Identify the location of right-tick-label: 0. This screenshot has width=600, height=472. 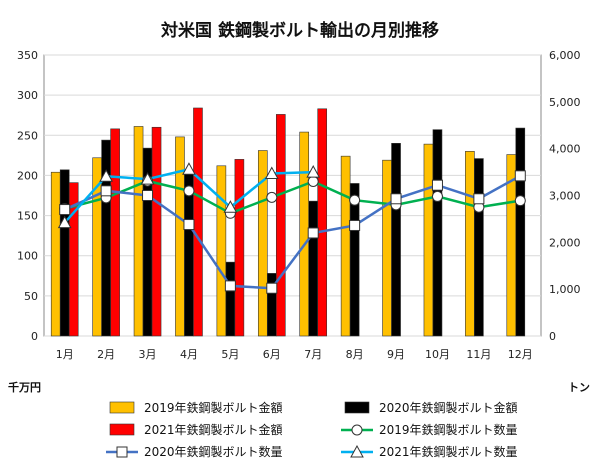
(552, 336).